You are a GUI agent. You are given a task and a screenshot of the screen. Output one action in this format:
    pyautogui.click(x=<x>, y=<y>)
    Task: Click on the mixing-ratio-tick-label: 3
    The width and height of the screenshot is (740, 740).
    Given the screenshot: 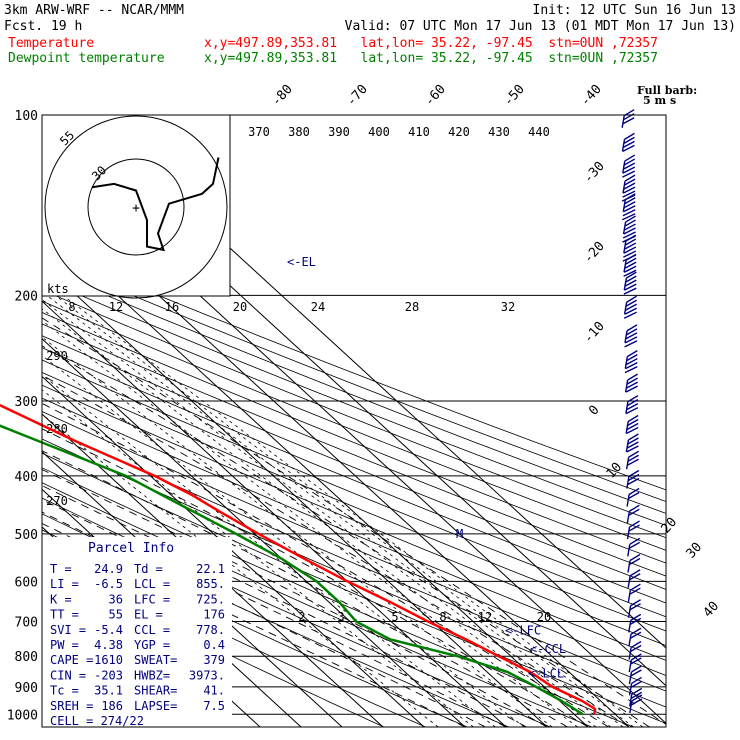 What is the action you would take?
    pyautogui.click(x=340, y=617)
    